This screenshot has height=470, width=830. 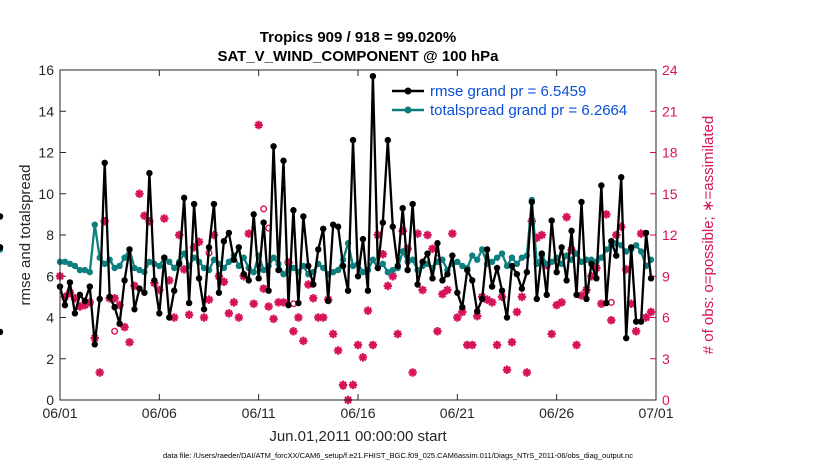 I want to click on x-axis-label: Jun.01,2011 00:00:00 start, so click(x=358, y=436).